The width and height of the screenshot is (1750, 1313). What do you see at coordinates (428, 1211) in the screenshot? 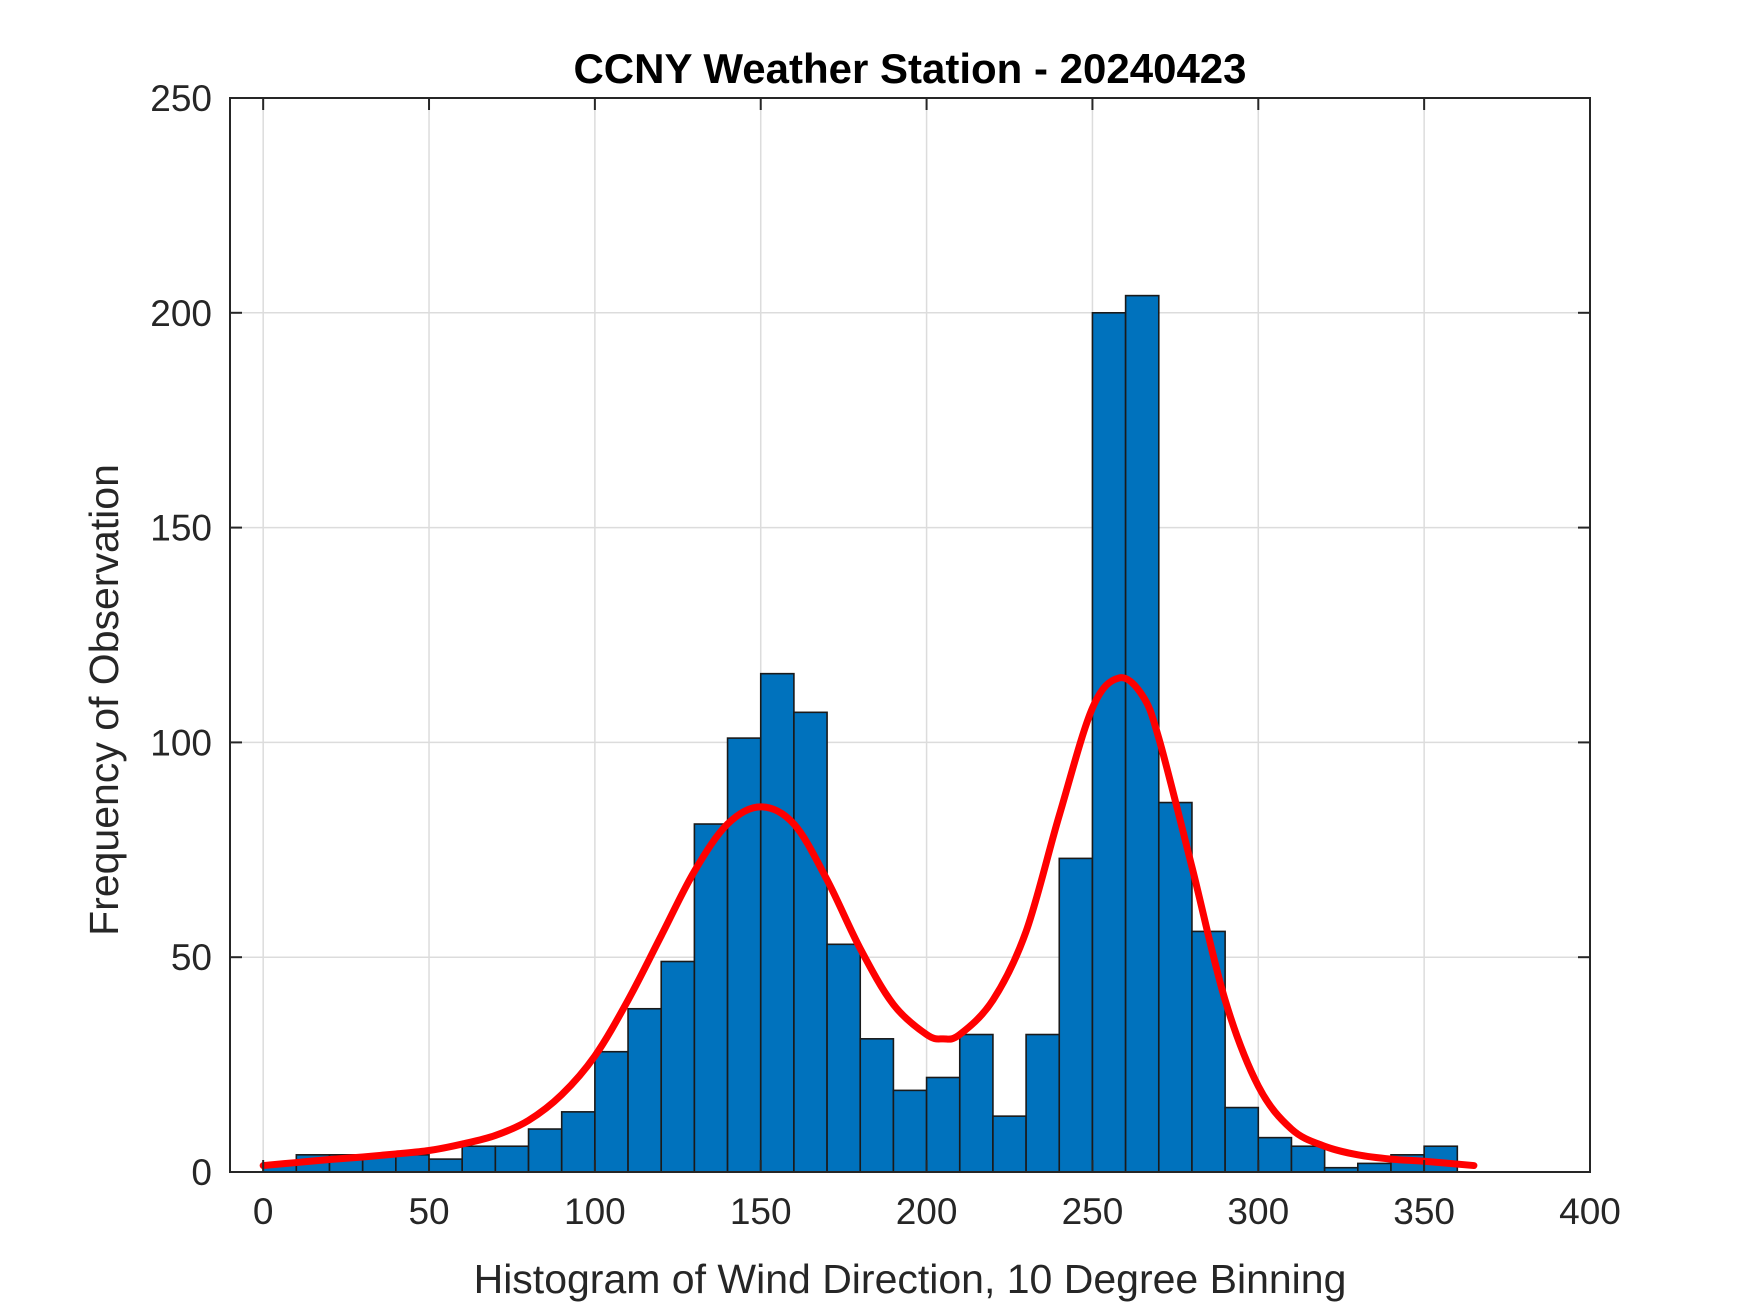
I see `x-tick-label-50: 50` at bounding box center [428, 1211].